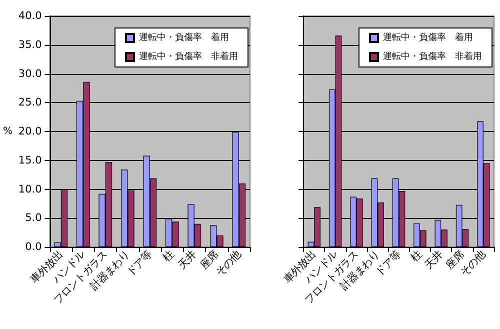 The height and width of the screenshot is (329, 500). Describe the element at coordinates (30, 74) in the screenshot. I see `y-tick-label: 30.0` at that location.